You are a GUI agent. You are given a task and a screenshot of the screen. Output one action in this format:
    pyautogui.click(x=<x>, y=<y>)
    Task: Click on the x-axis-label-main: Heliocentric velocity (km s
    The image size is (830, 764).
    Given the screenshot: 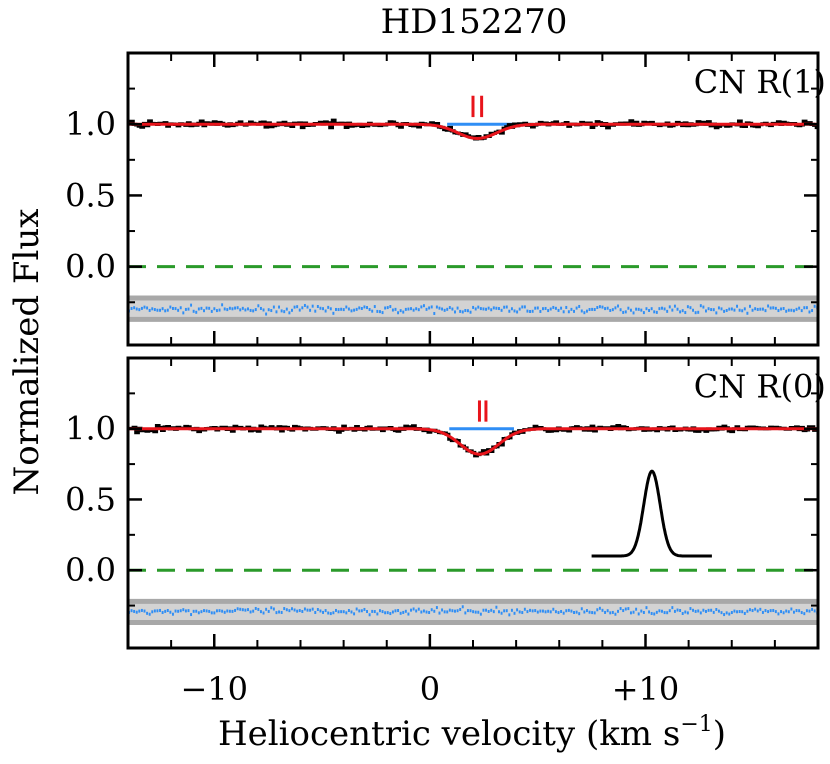 What is the action you would take?
    pyautogui.click(x=449, y=734)
    